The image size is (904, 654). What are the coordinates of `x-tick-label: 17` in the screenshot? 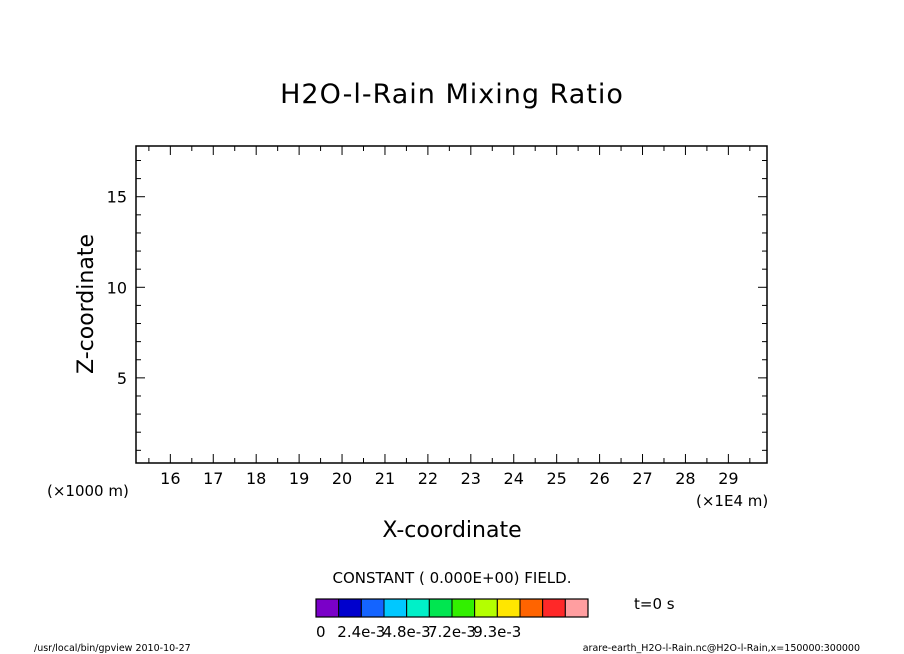 It's located at (213, 478).